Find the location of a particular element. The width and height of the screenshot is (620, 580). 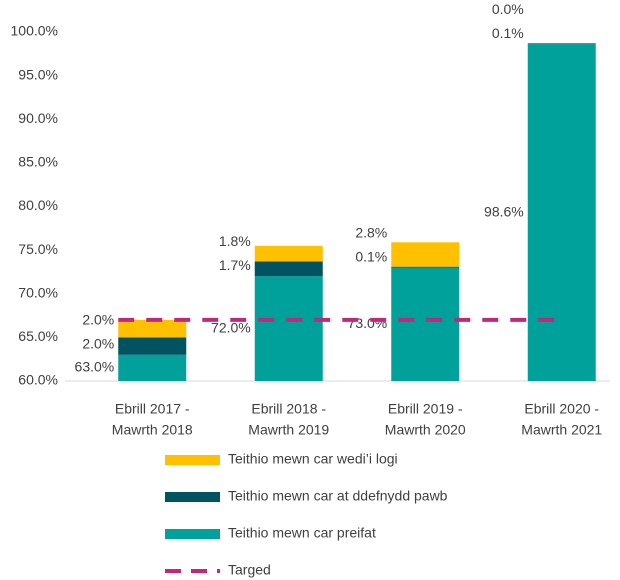

x-tick-label: Mawrth 2021 is located at coordinates (561, 430).